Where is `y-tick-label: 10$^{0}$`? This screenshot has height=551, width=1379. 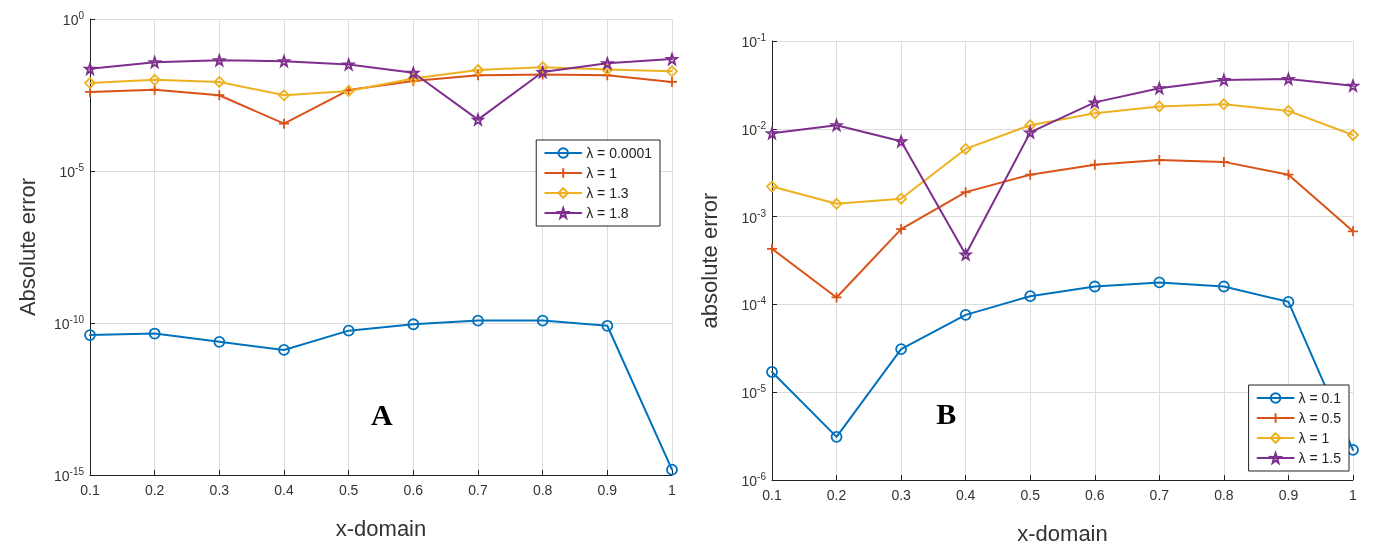 y-tick-label: 10$^{0}$ is located at coordinates (73, 19).